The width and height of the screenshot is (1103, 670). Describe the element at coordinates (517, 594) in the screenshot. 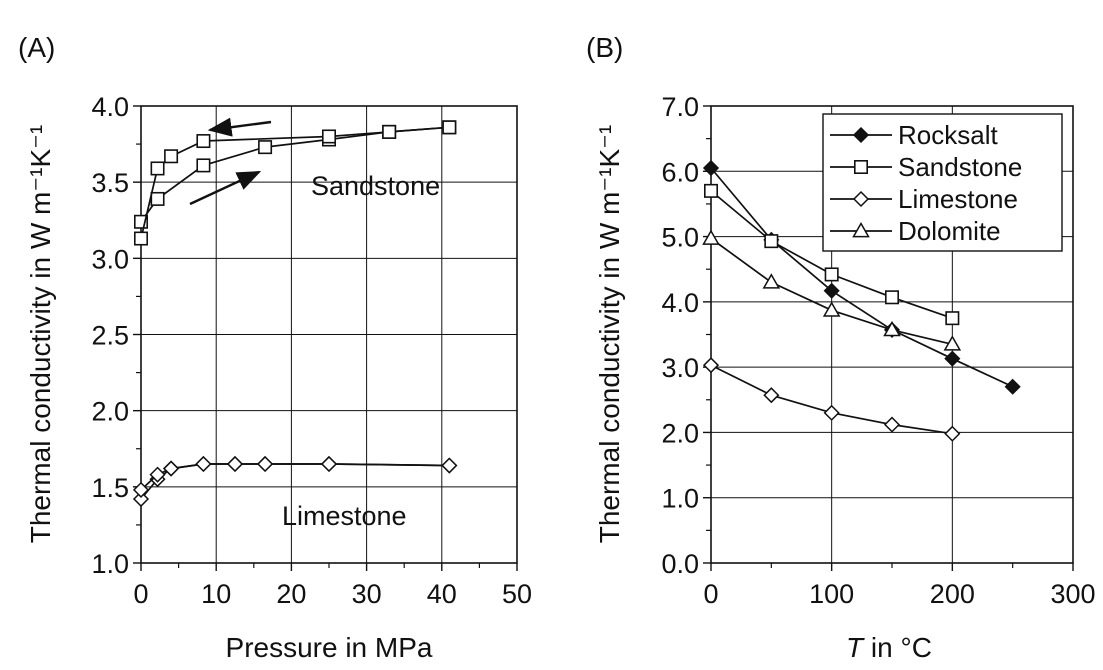

I see `panel-a-x-tick-label: 50` at that location.